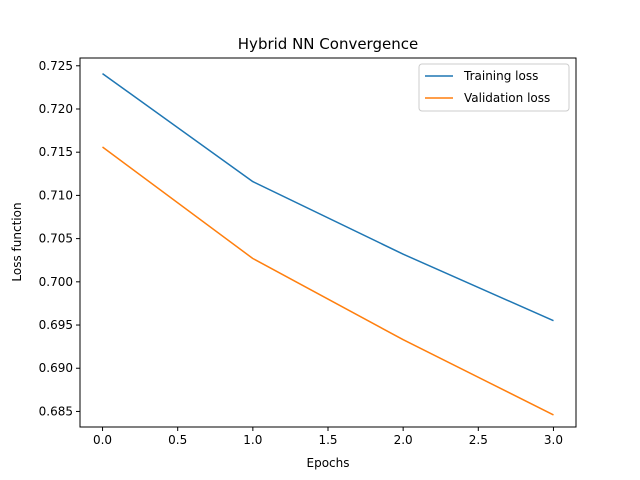 The width and height of the screenshot is (640, 480). I want to click on x-tick-label: 2.5, so click(478, 440).